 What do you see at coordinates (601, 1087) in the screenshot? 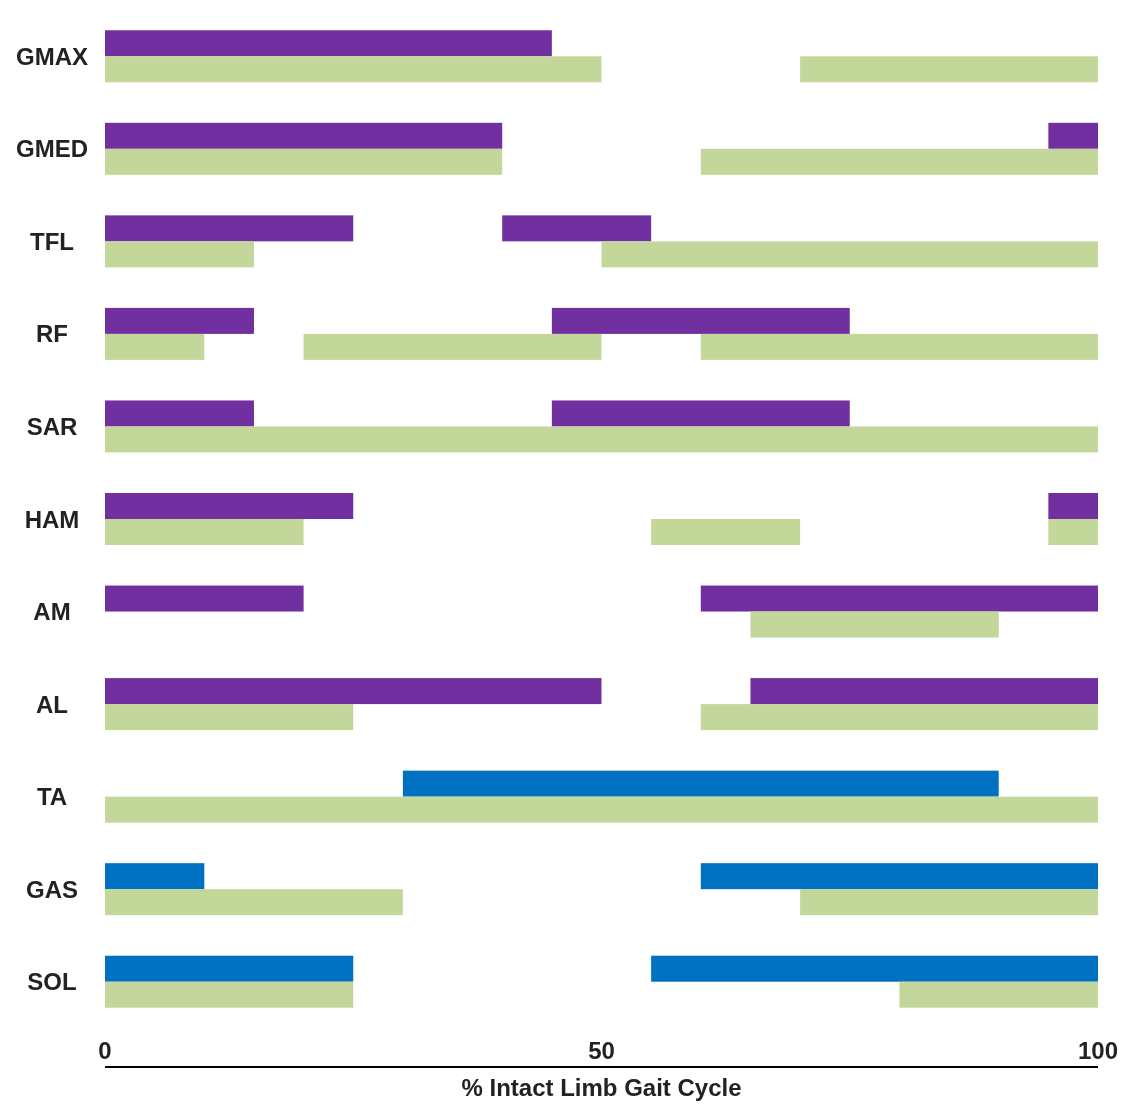
I see `x-axis-title: % Intact Limb Gait Cycle` at bounding box center [601, 1087].